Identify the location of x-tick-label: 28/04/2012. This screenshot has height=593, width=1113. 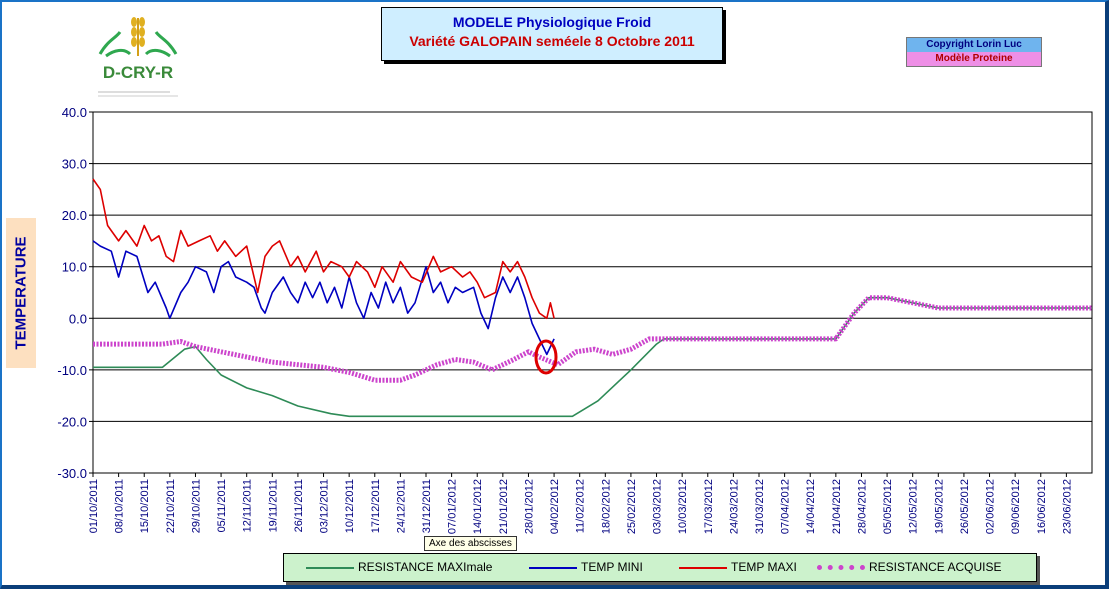
(862, 506).